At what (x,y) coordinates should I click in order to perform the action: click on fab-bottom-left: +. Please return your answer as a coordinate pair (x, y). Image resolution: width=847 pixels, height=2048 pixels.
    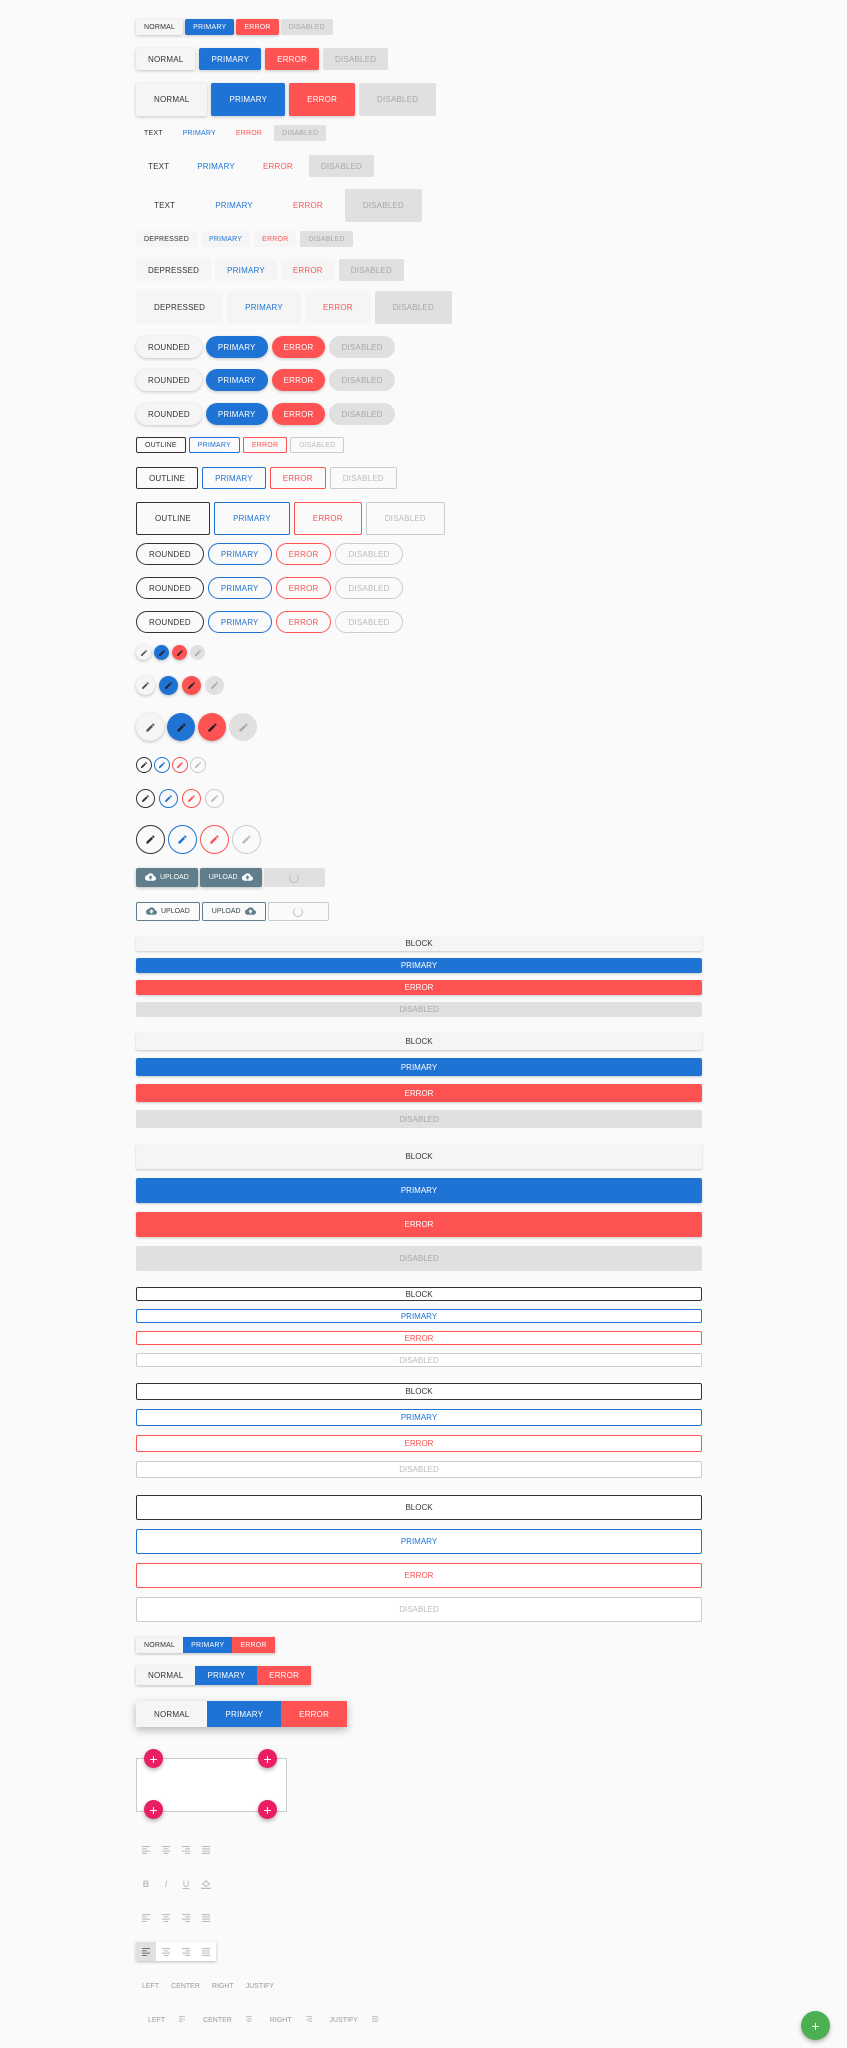
    Looking at the image, I should click on (153, 1809).